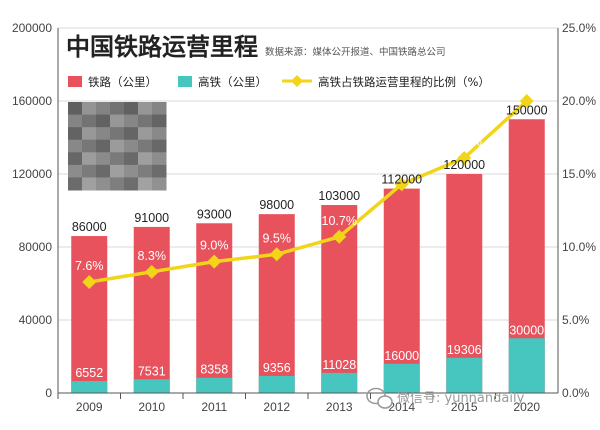  I want to click on y-left-tick-label: 120000, so click(32, 174).